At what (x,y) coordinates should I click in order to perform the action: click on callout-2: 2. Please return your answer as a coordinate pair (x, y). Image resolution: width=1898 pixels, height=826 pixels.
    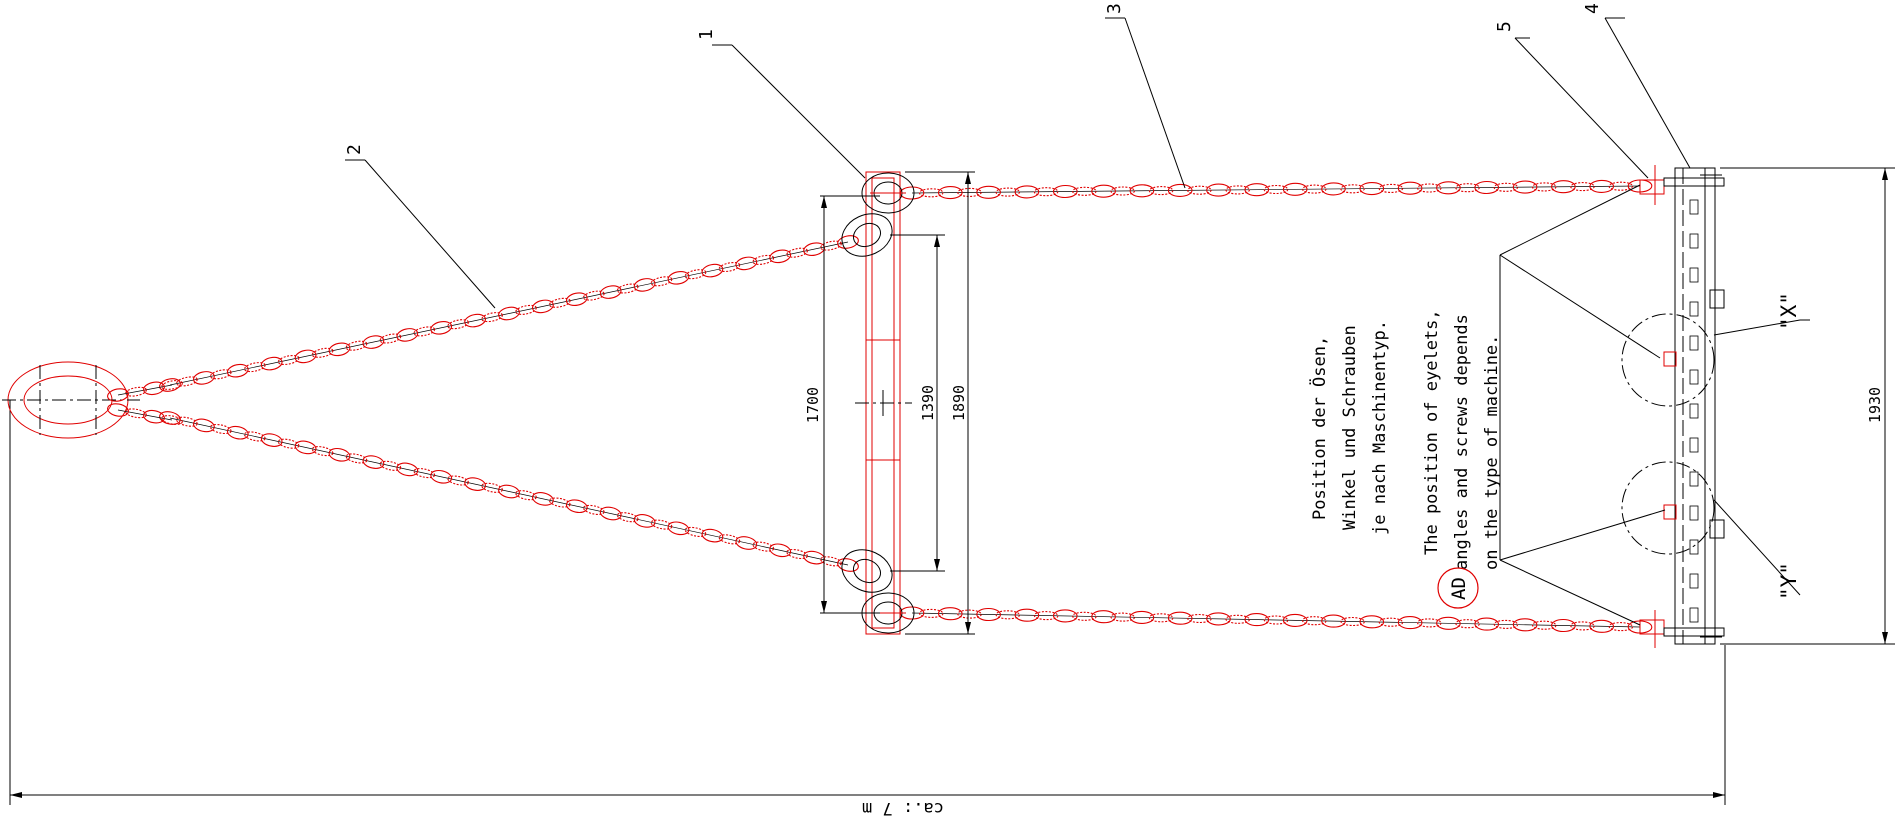
    Looking at the image, I should click on (420, 226).